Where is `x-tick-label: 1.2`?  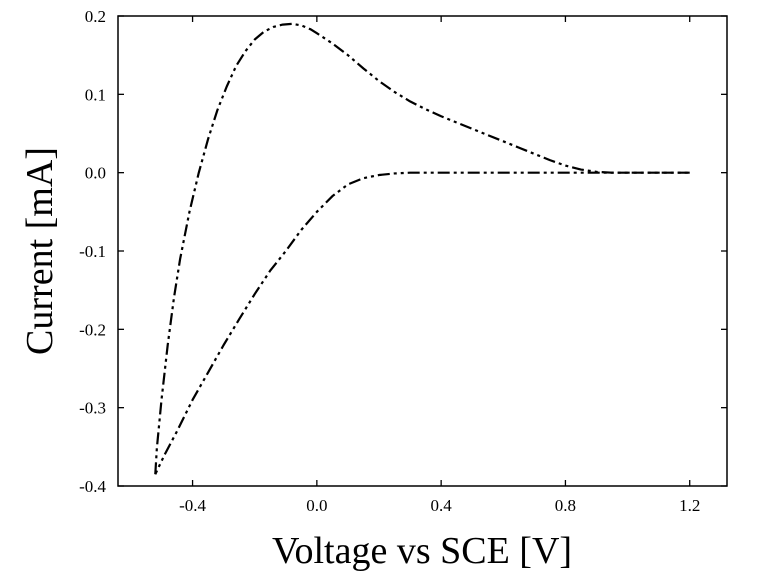
x-tick-label: 1.2 is located at coordinates (689, 505).